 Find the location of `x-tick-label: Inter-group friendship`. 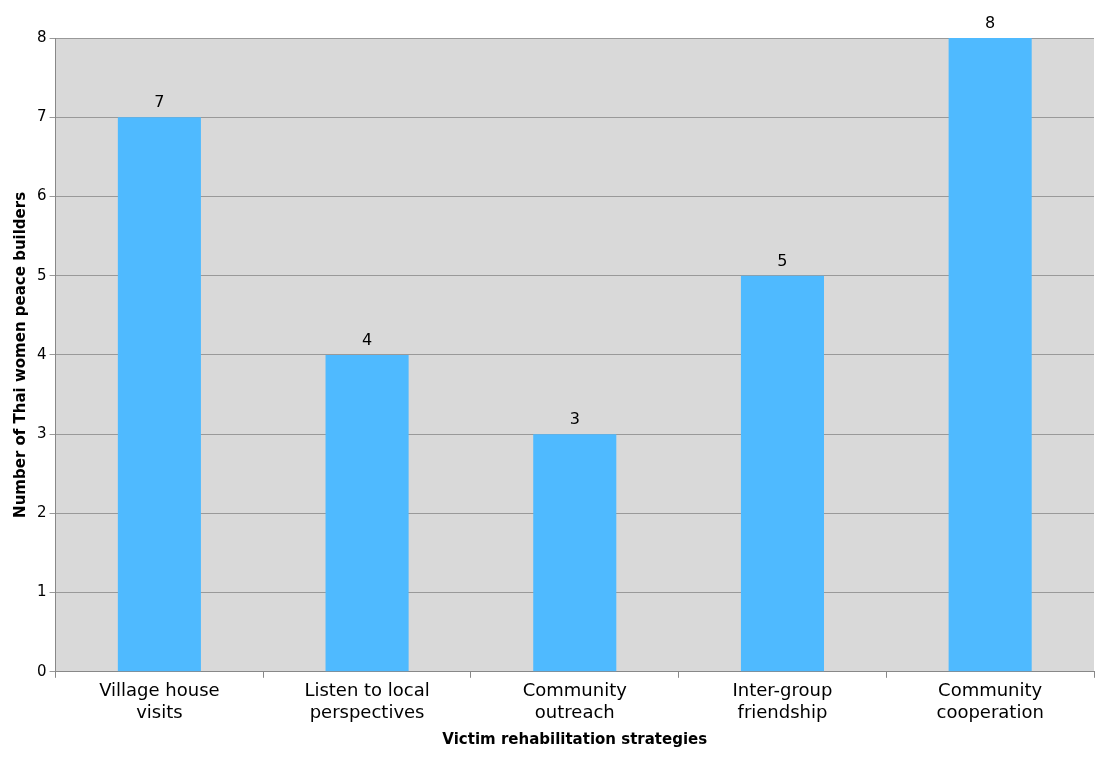

x-tick-label: Inter-group friendship is located at coordinates (782, 700).